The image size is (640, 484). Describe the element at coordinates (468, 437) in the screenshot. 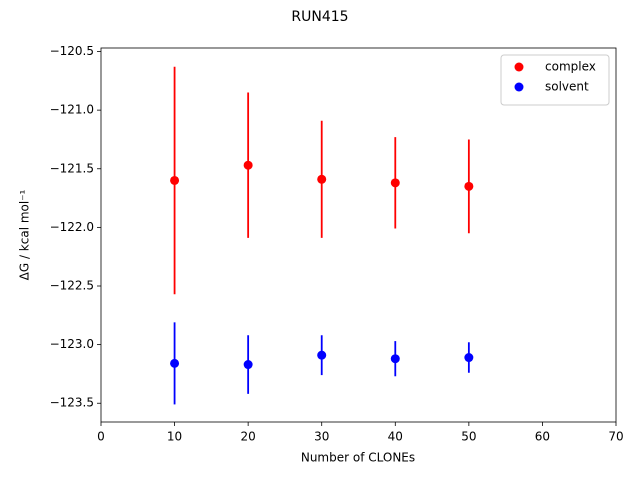

I see `x-tick-label: 50` at that location.